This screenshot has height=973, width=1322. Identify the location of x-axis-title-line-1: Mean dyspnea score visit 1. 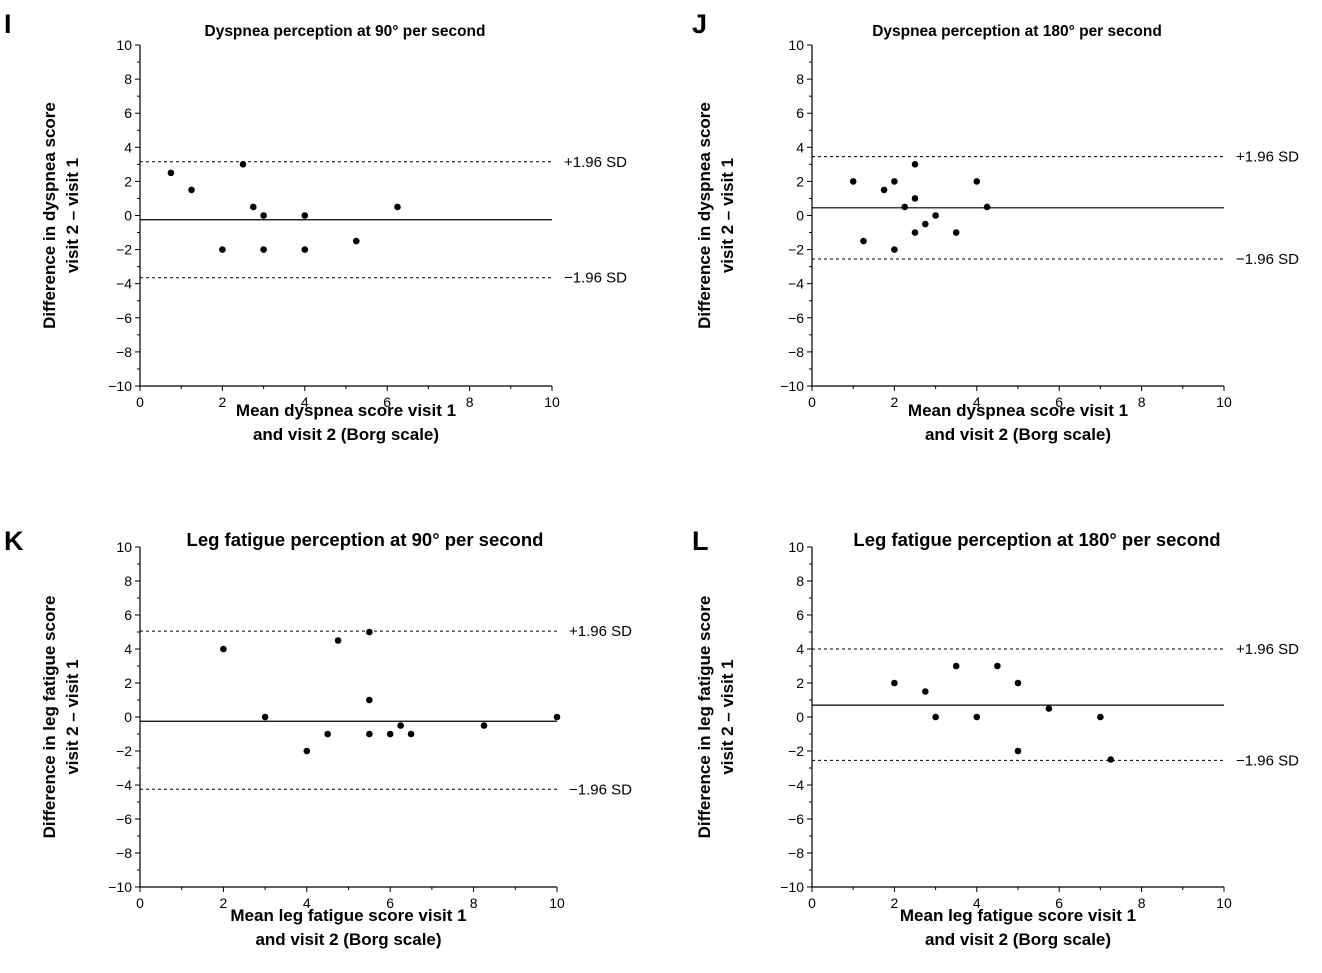
(346, 410).